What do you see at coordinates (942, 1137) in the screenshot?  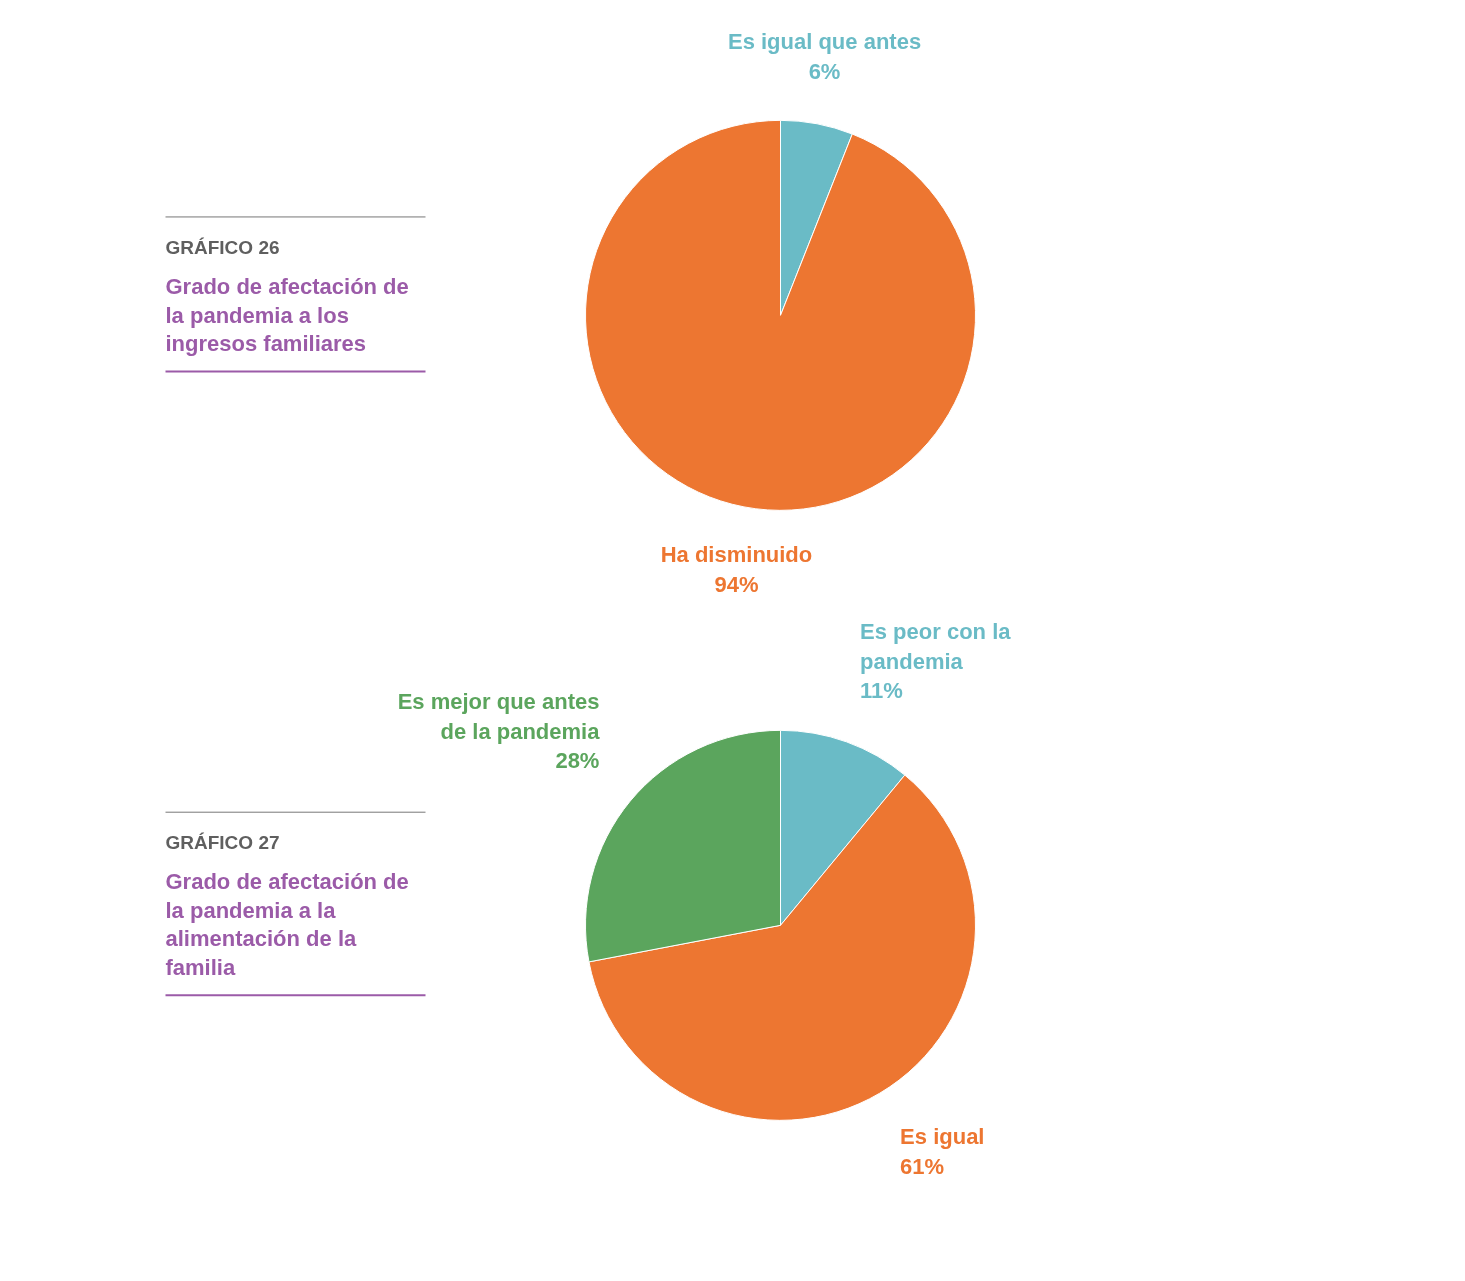 I see `slice-label: Es igual` at bounding box center [942, 1137].